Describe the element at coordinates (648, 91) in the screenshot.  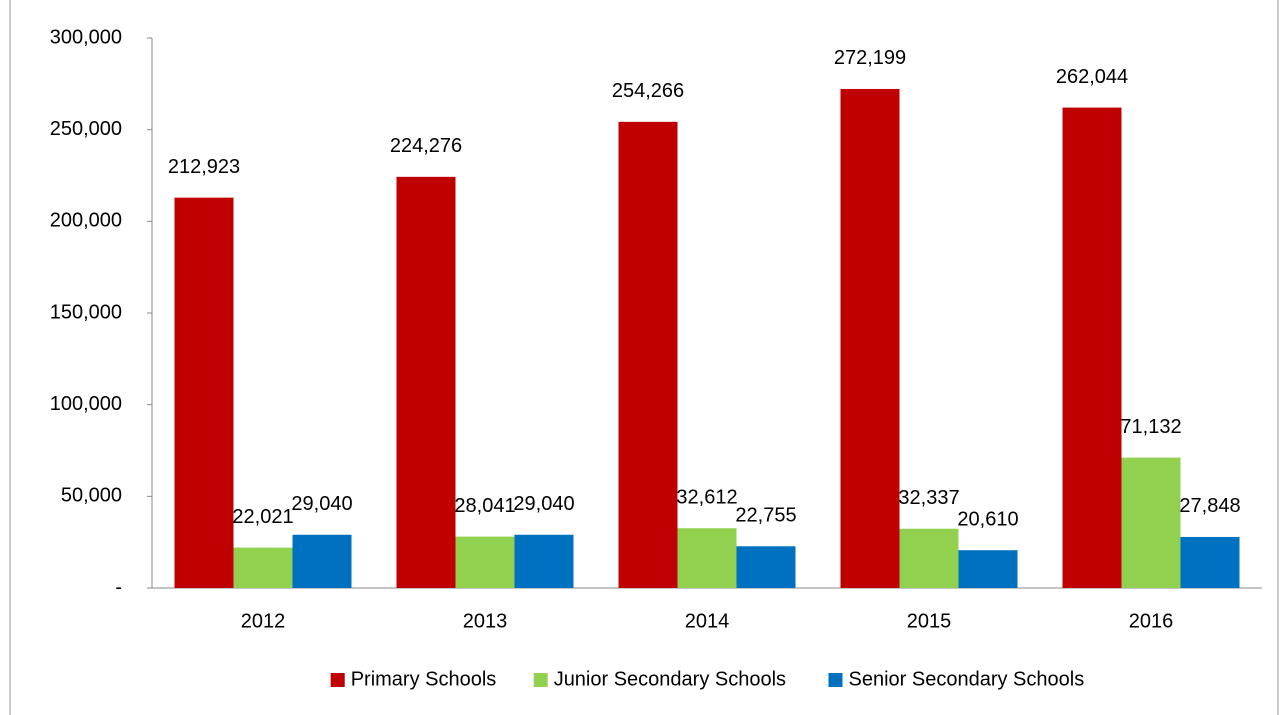
I see `data-label: 254,266` at that location.